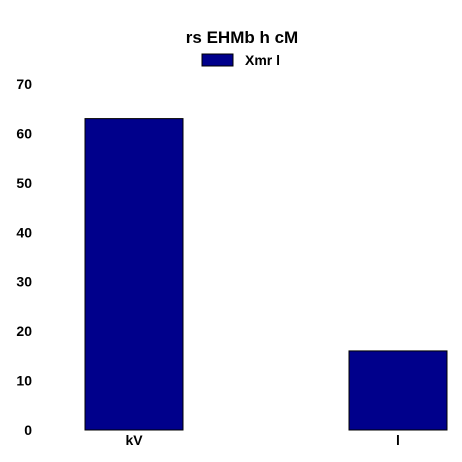 Image resolution: width=462 pixels, height=462 pixels. Describe the element at coordinates (24, 133) in the screenshot. I see `y-tick-label: 60` at that location.